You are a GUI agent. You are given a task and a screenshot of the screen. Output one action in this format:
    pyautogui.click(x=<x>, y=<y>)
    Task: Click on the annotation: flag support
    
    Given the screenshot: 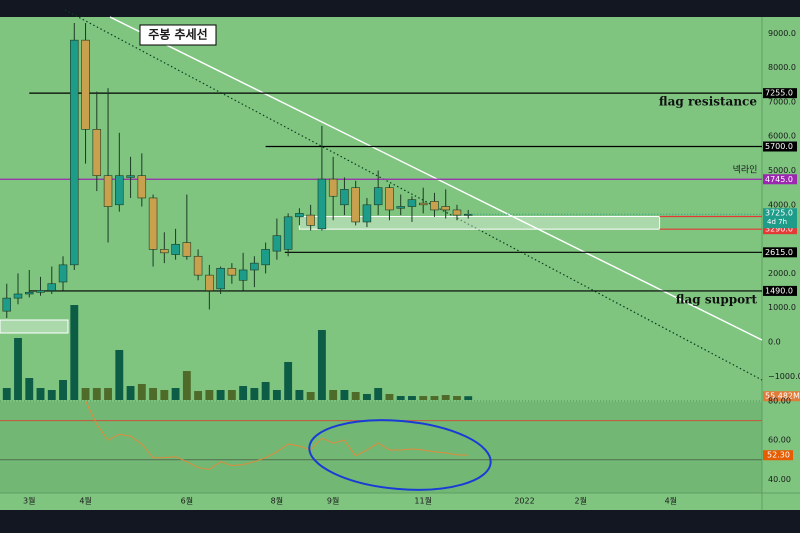 What is the action you would take?
    pyautogui.click(x=717, y=300)
    